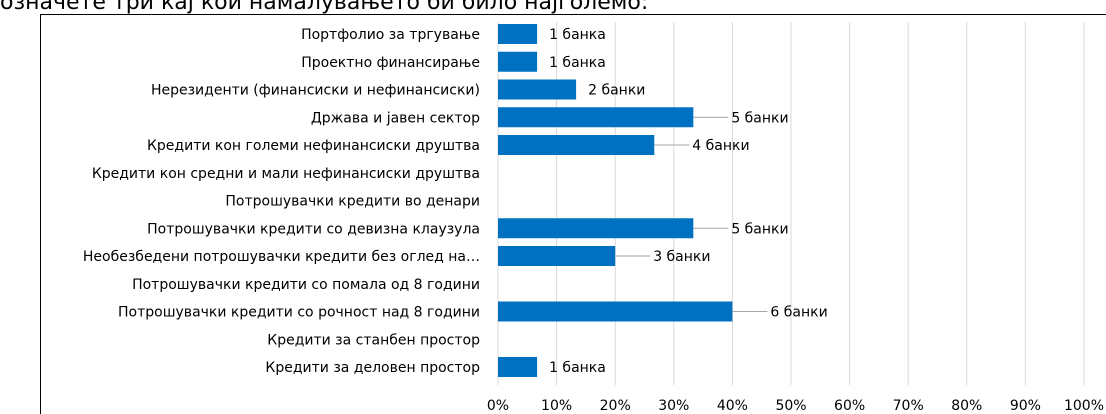  What do you see at coordinates (908, 406) in the screenshot?
I see `x-tick-label: 70%` at bounding box center [908, 406].